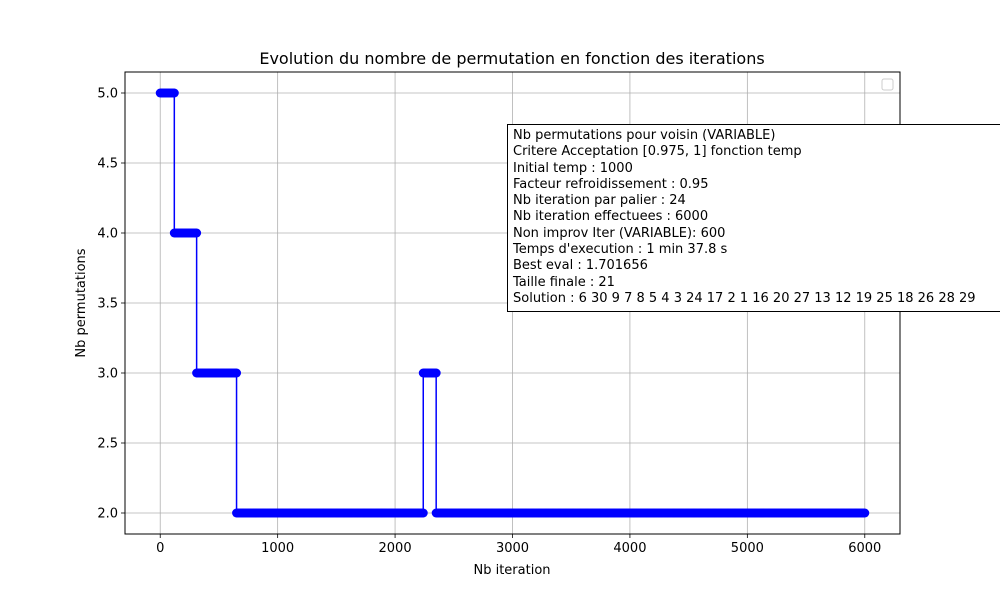  Describe the element at coordinates (107, 164) in the screenshot. I see `y-tick-label: 4.5` at that location.